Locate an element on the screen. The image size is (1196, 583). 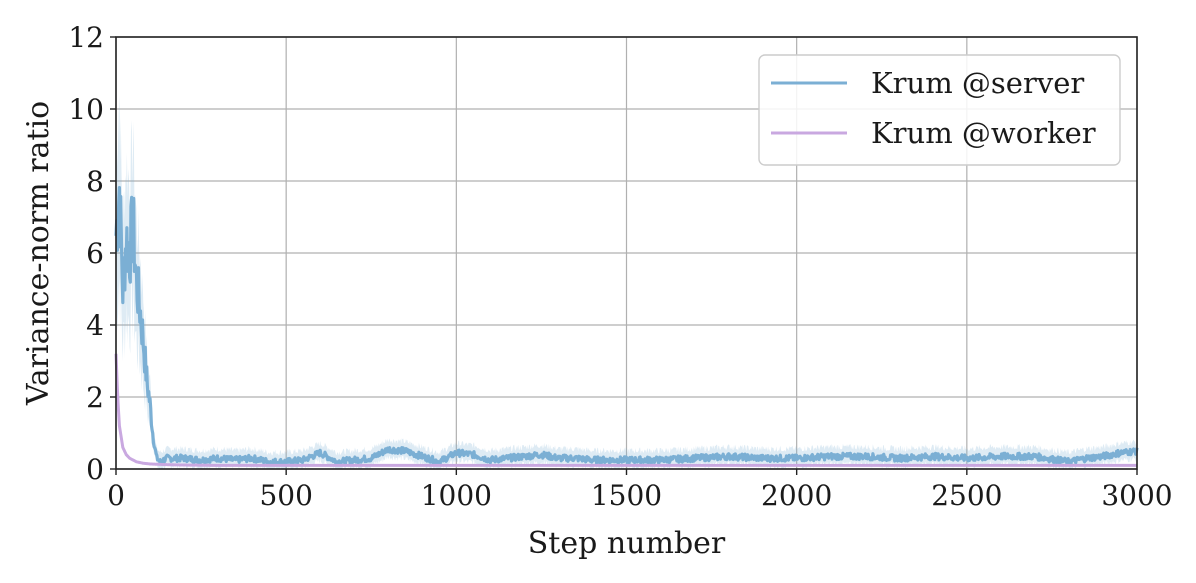
legend: Krum @server Krum @worker is located at coordinates (939, 110).